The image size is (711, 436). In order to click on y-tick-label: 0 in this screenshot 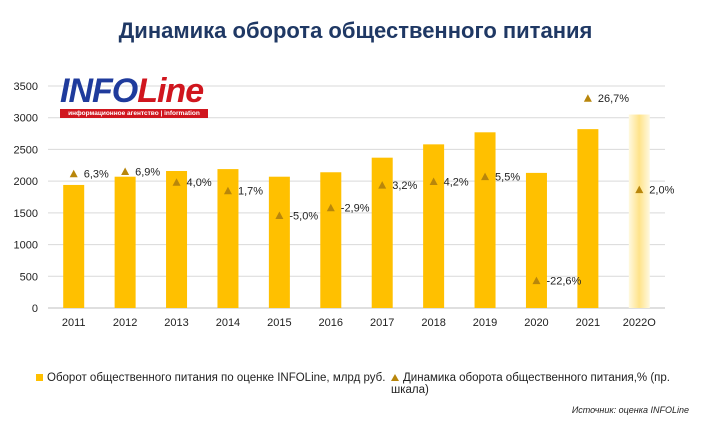, I will do `click(35, 309)`.